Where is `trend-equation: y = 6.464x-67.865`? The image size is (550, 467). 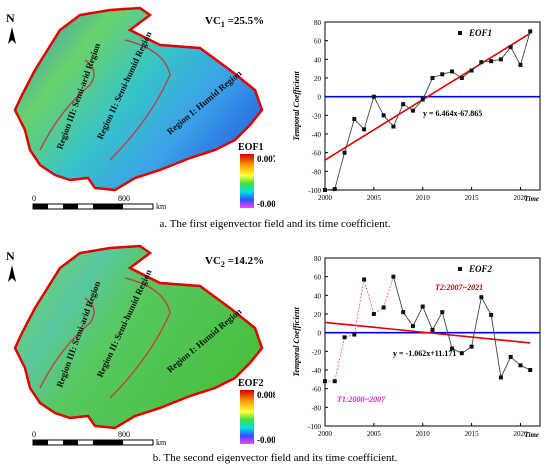
trend-equation: y = 6.464x-67.865 is located at coordinates (452, 113).